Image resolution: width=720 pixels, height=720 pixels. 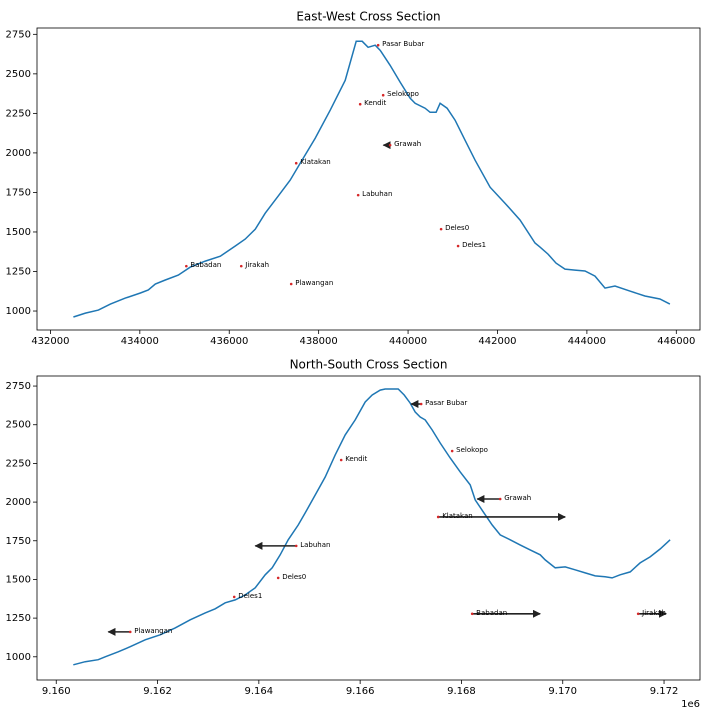 What do you see at coordinates (50, 341) in the screenshot?
I see `x-tick-label: 432000` at bounding box center [50, 341].